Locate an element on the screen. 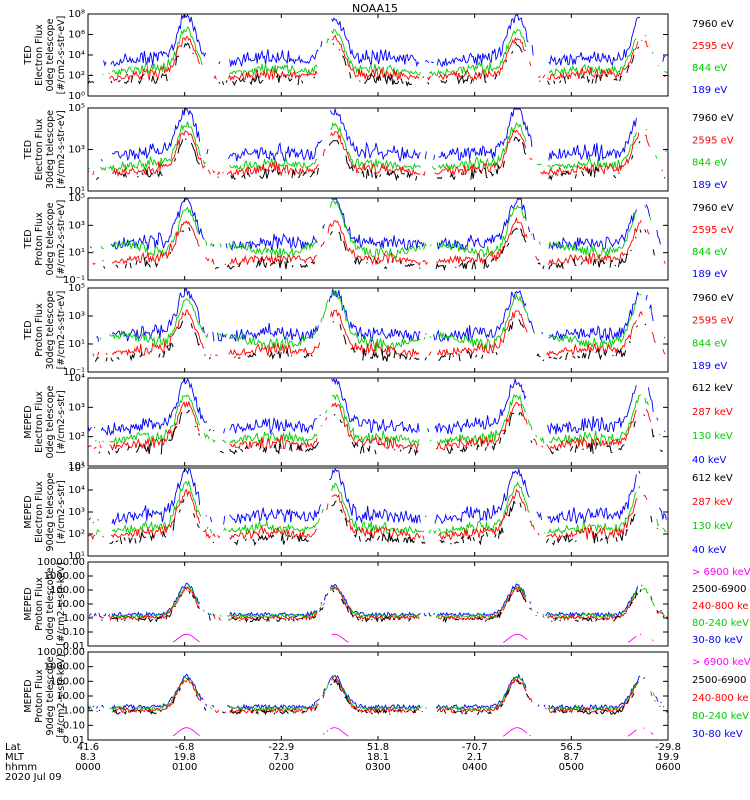 This screenshot has width=750, height=800. x-tick-label: 41.6 is located at coordinates (88, 747).